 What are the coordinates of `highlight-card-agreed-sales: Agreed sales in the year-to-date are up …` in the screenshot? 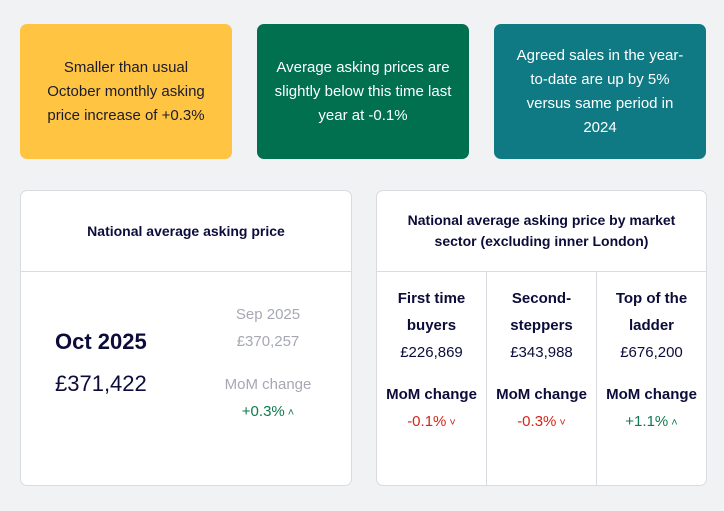 It's located at (600, 91).